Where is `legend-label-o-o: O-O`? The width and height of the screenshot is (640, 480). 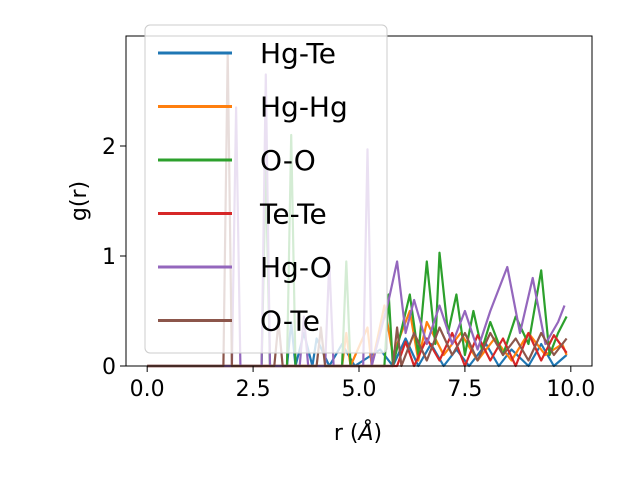 legend-label-o-o: O-O is located at coordinates (288, 160).